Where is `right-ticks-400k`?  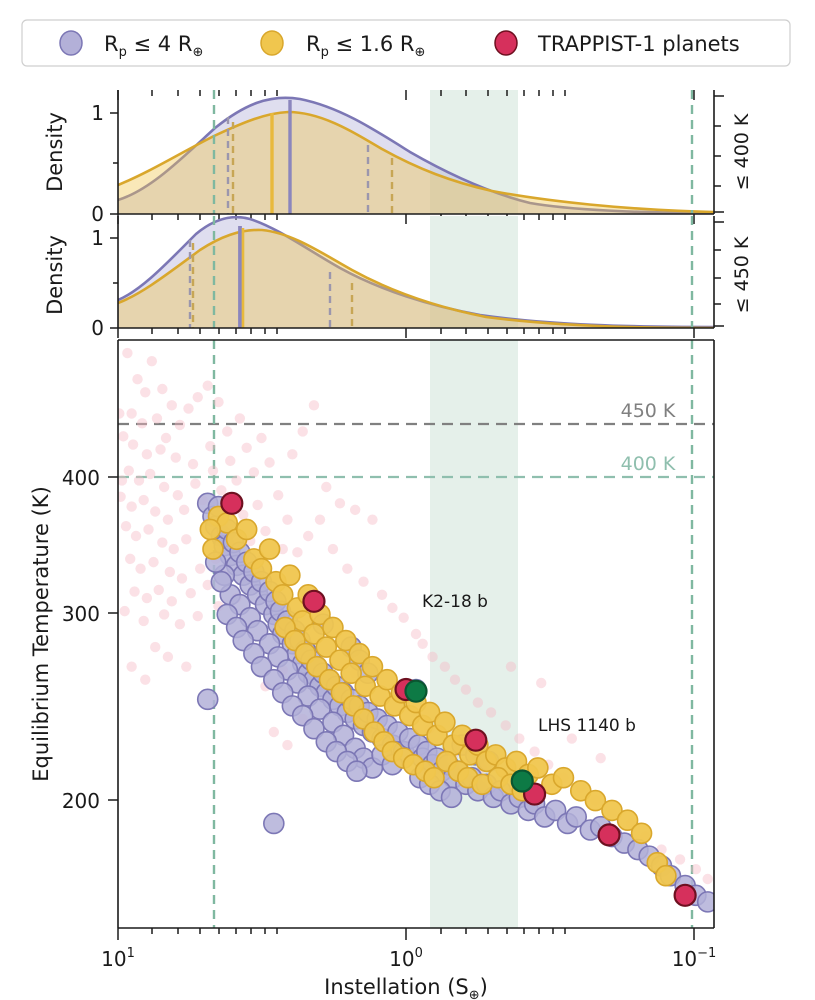
right-ticks-400k is located at coordinates (719, 154).